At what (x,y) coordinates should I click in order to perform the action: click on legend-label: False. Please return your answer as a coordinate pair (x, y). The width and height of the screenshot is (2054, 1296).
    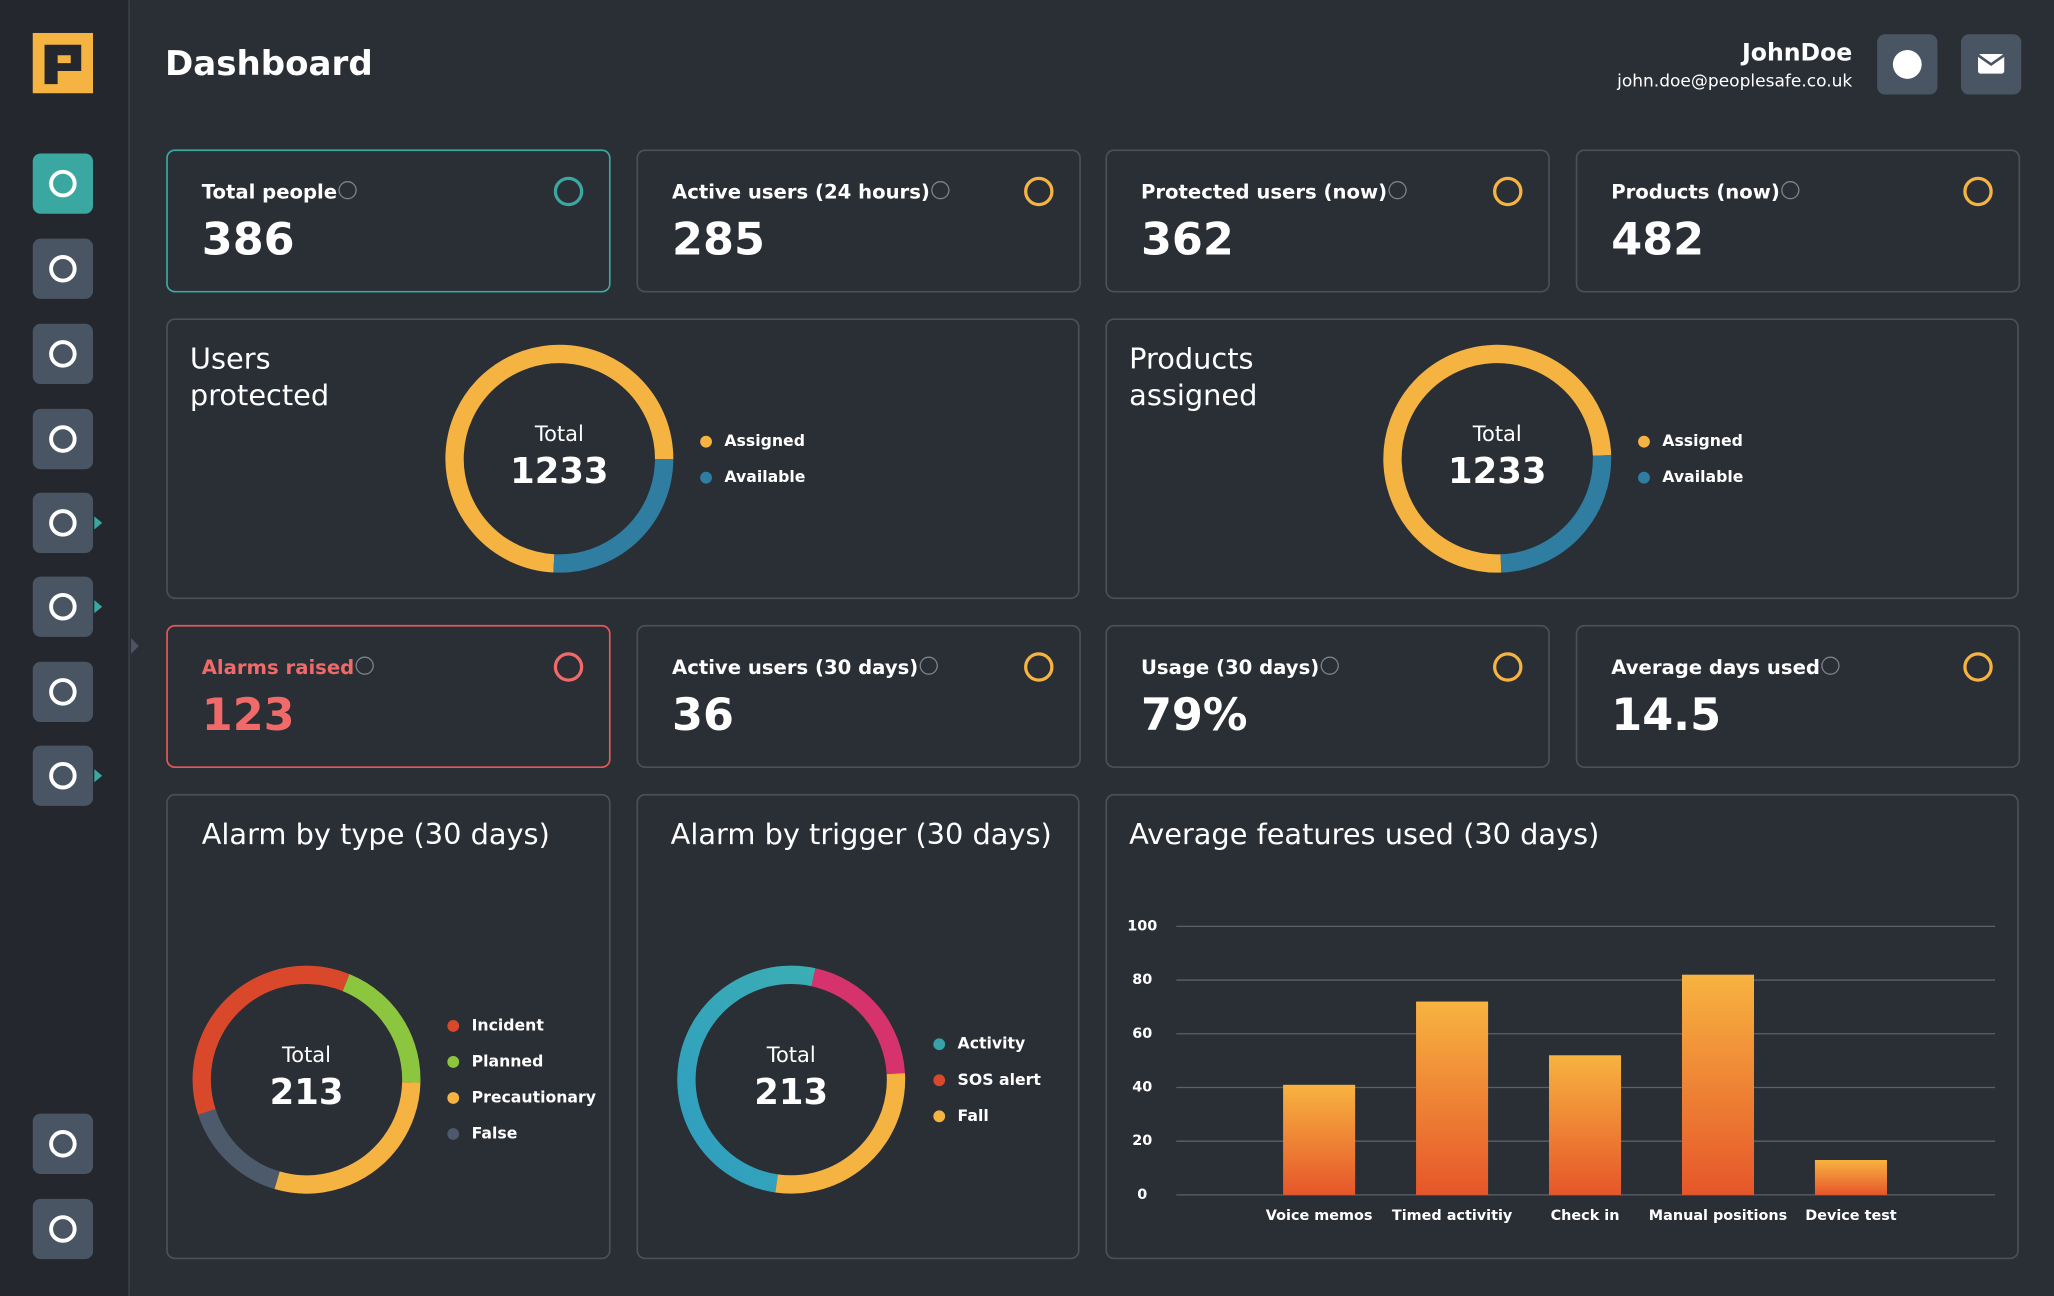
    Looking at the image, I should click on (495, 1132).